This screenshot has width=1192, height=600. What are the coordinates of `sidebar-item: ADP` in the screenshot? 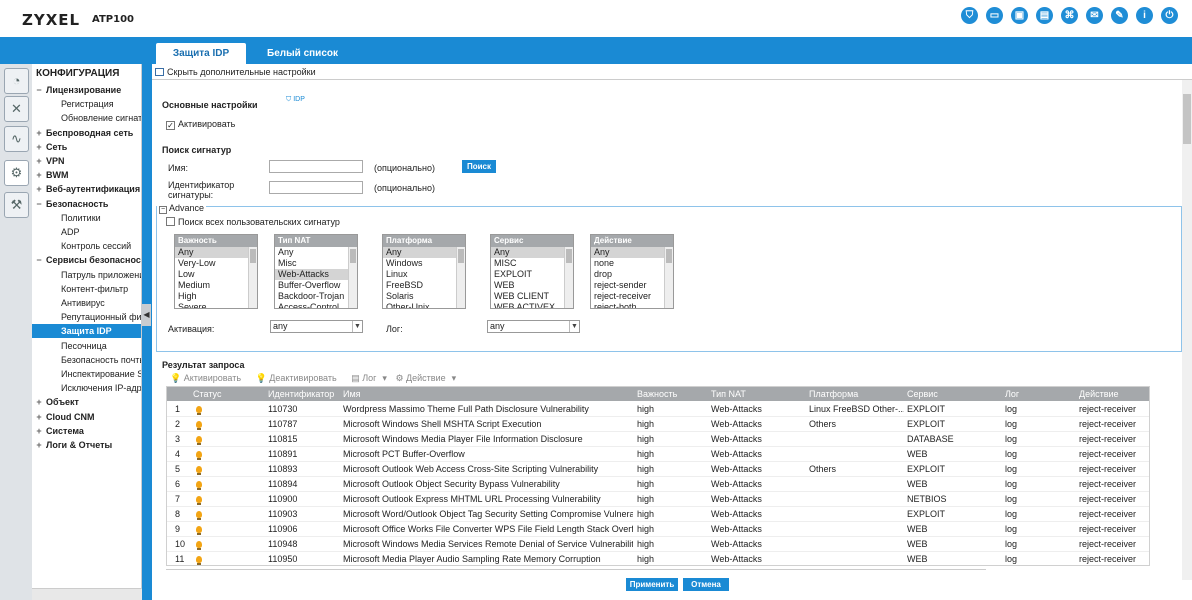 It's located at (56, 232).